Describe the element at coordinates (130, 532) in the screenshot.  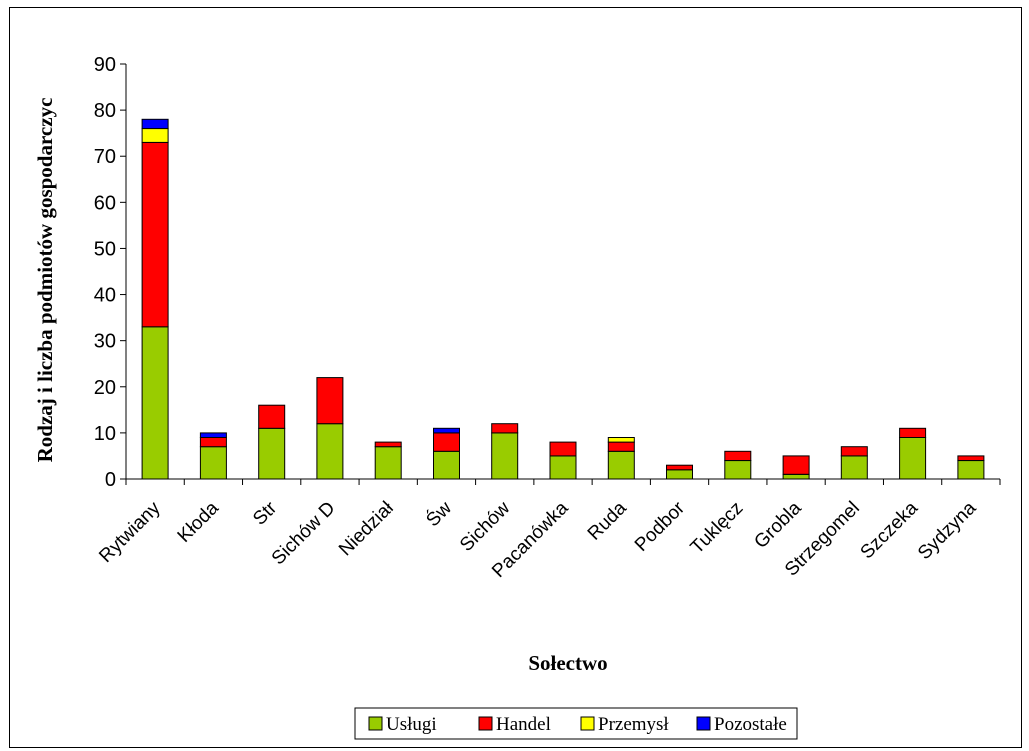
I see `x-tick-label: Rytwiany` at that location.